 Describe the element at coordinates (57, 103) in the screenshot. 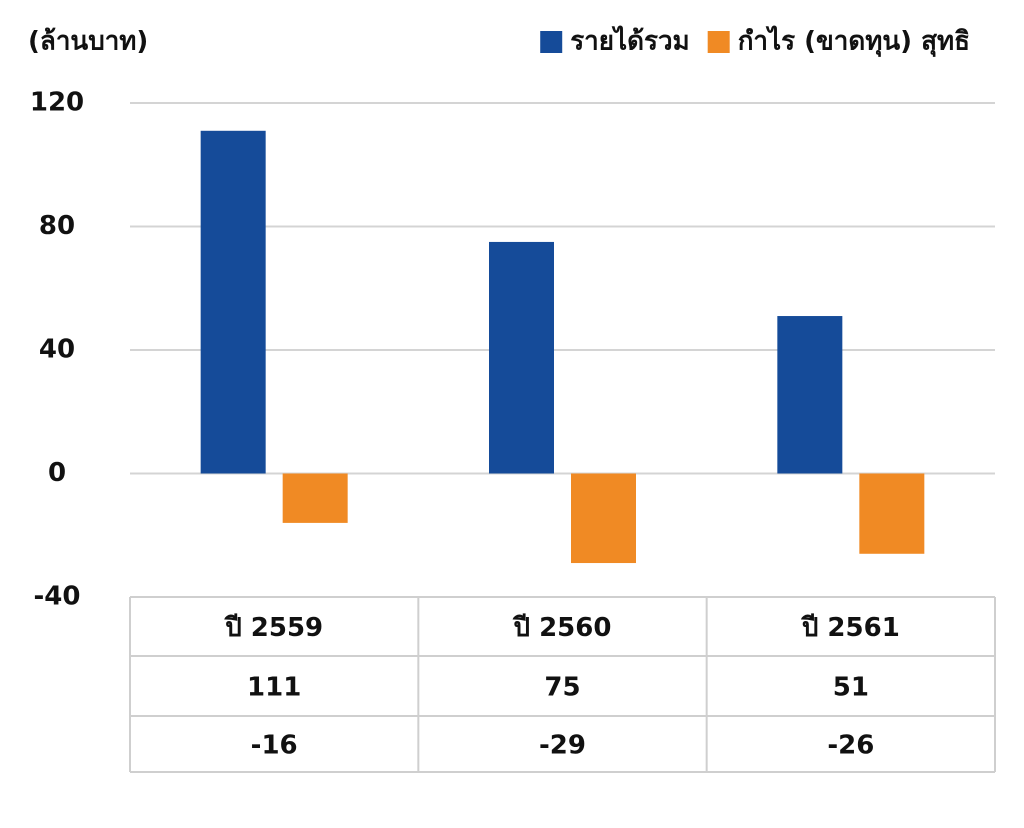

I see `y-tick-label: 120` at that location.